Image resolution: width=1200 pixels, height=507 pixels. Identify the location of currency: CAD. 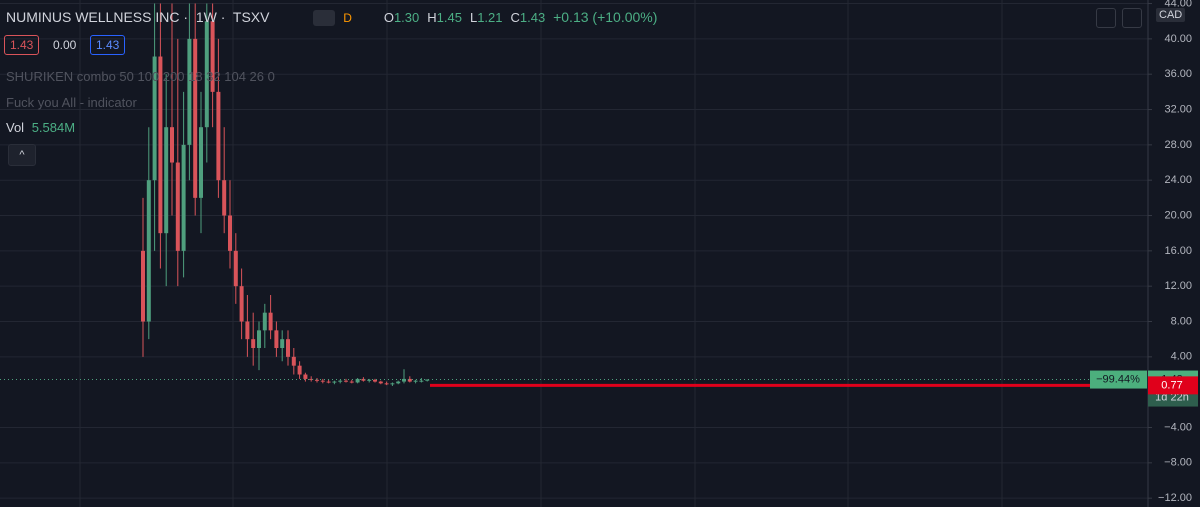
(1171, 15).